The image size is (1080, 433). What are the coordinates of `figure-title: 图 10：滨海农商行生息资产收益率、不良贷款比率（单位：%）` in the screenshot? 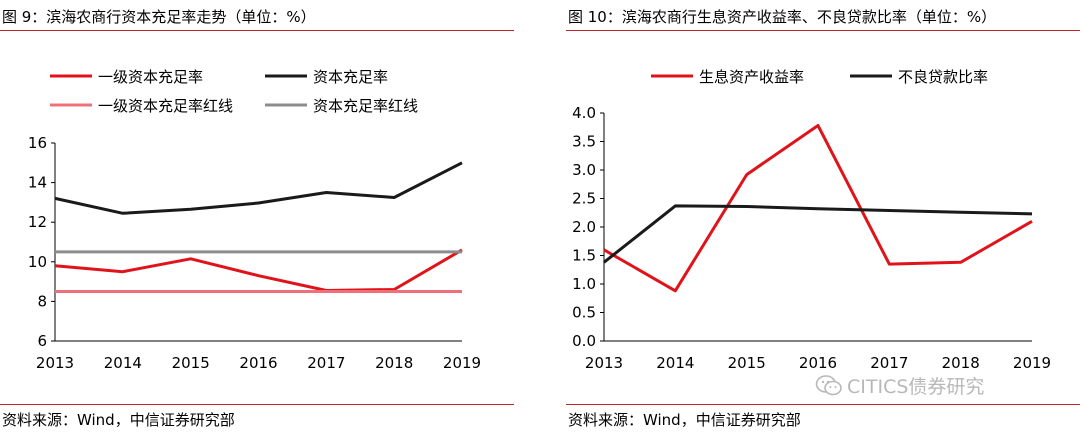 It's located at (782, 17).